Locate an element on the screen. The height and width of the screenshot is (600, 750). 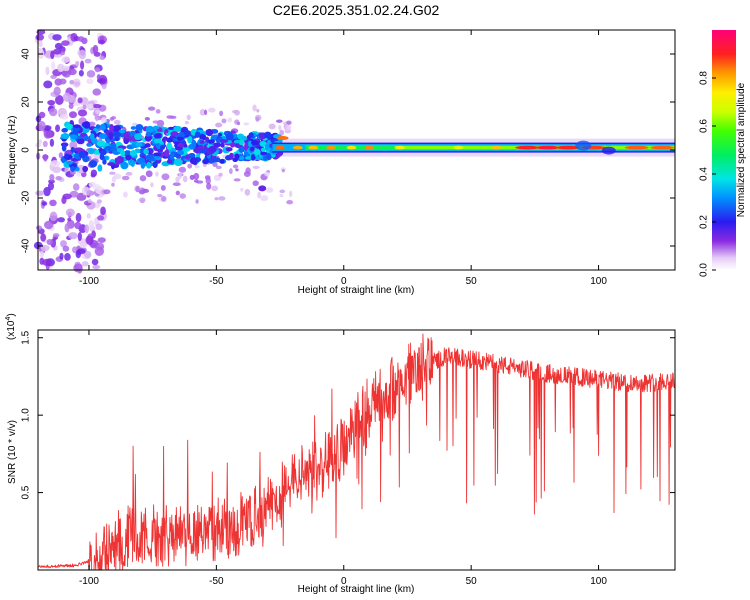
spectrogram-y-axis-label: Frequency (Hz) is located at coordinates (12, 150).